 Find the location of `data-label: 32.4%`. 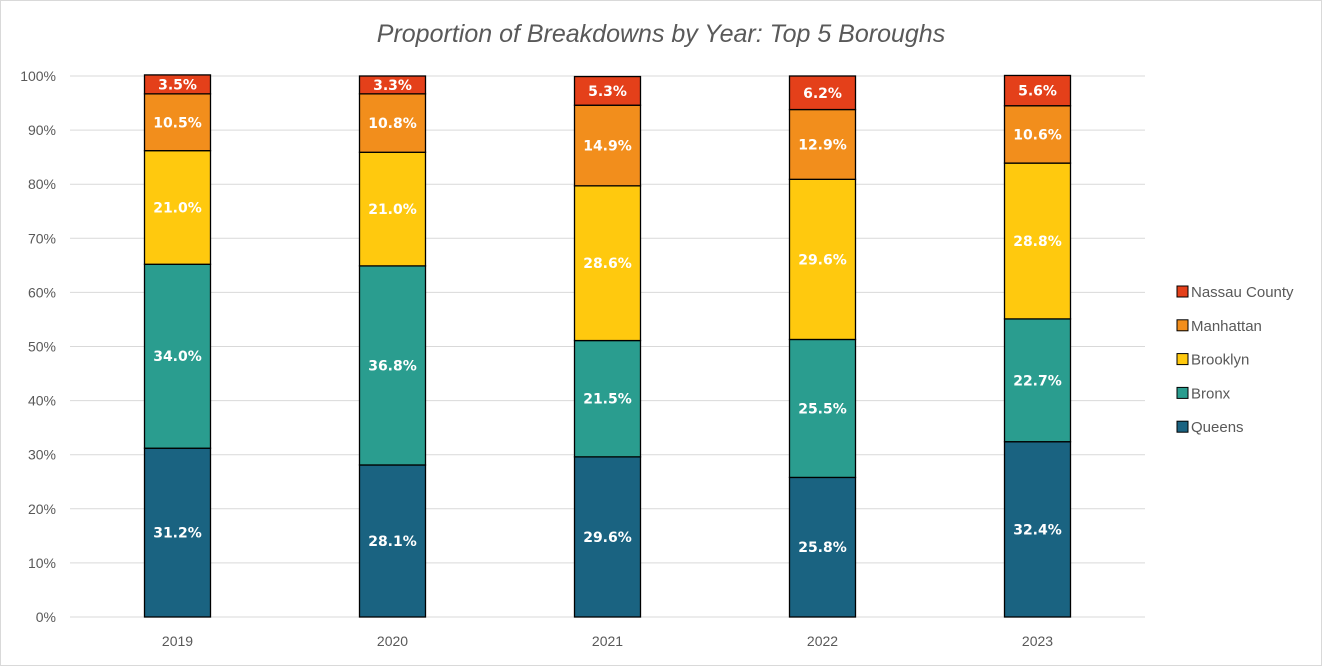

data-label: 32.4% is located at coordinates (1037, 530).